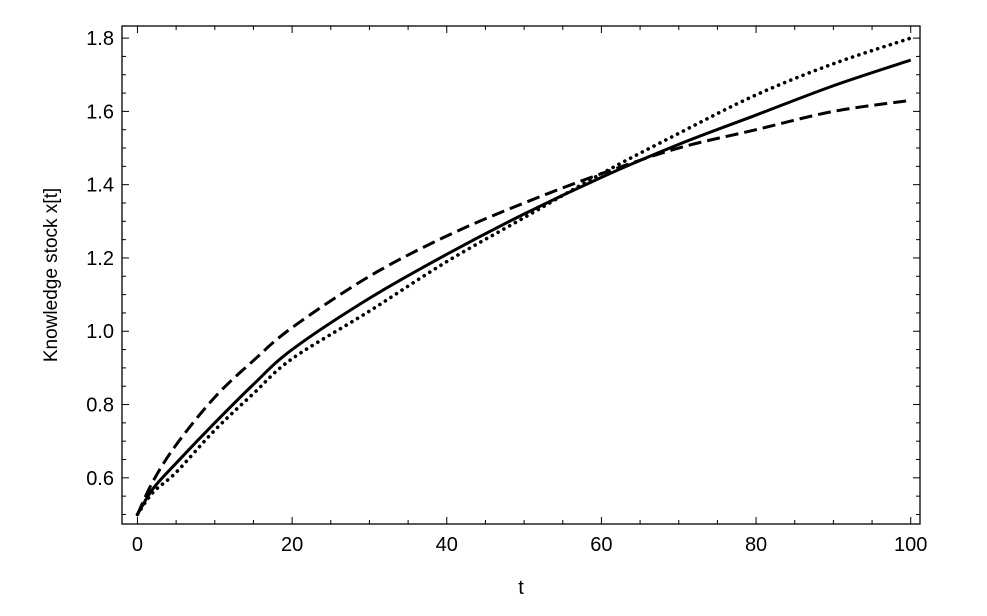 The height and width of the screenshot is (616, 987). I want to click on x-tick-label: 20, so click(292, 545).